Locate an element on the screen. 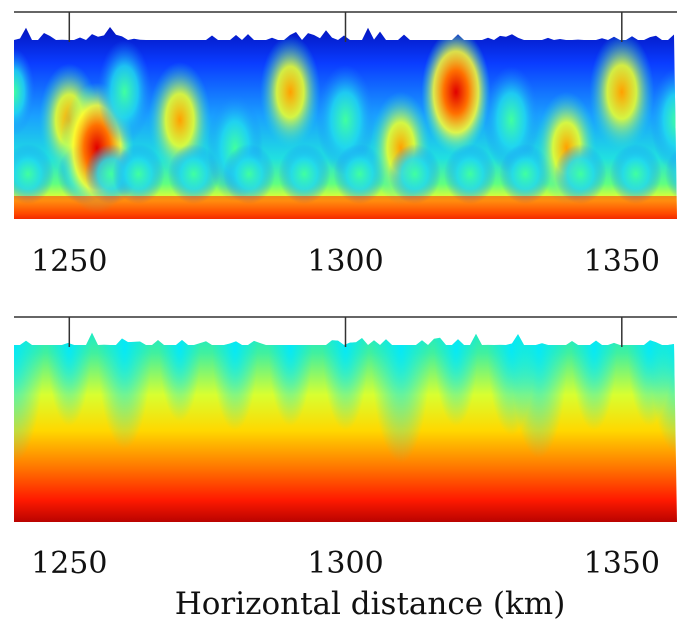  panel-top-ticks is located at coordinates (345, 27).